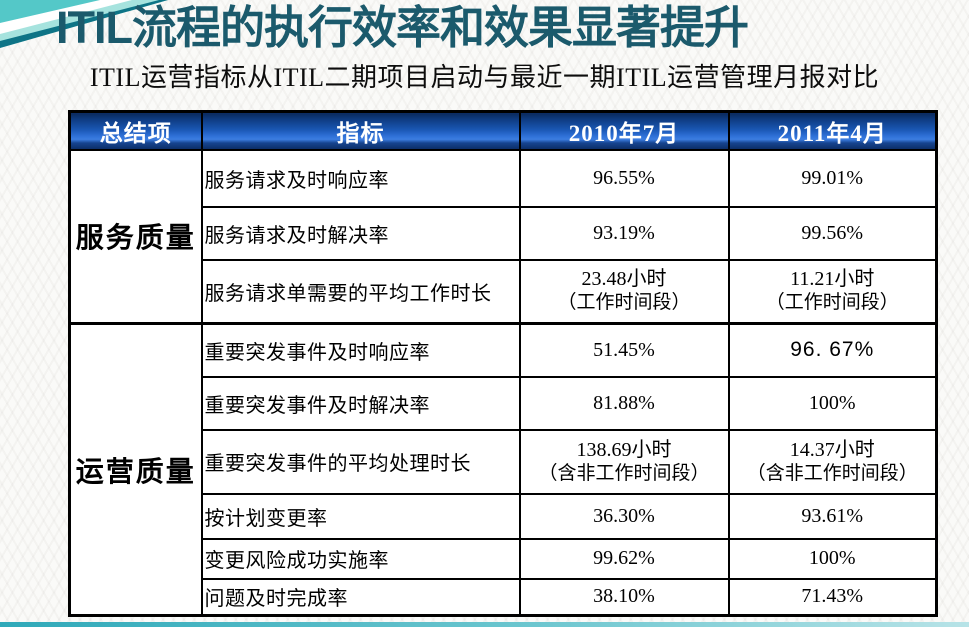 Image resolution: width=969 pixels, height=627 pixels. I want to click on table-row: 服务请求及时解决率 93.19% 99.56%, so click(504, 233).